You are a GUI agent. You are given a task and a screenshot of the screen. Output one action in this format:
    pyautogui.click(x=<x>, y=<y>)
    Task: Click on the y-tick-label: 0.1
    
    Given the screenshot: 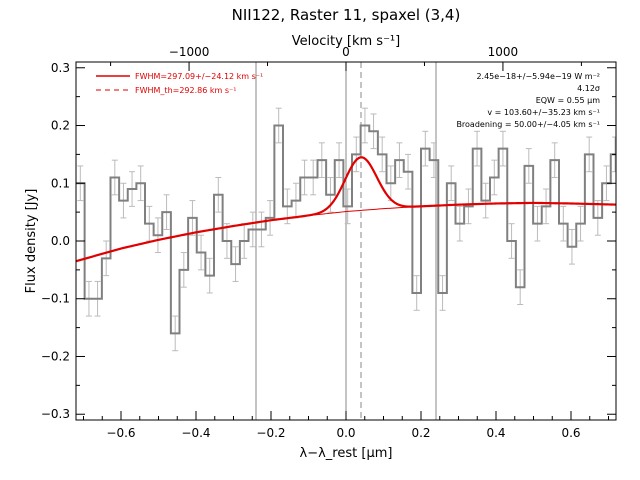 What is the action you would take?
    pyautogui.click(x=60, y=183)
    